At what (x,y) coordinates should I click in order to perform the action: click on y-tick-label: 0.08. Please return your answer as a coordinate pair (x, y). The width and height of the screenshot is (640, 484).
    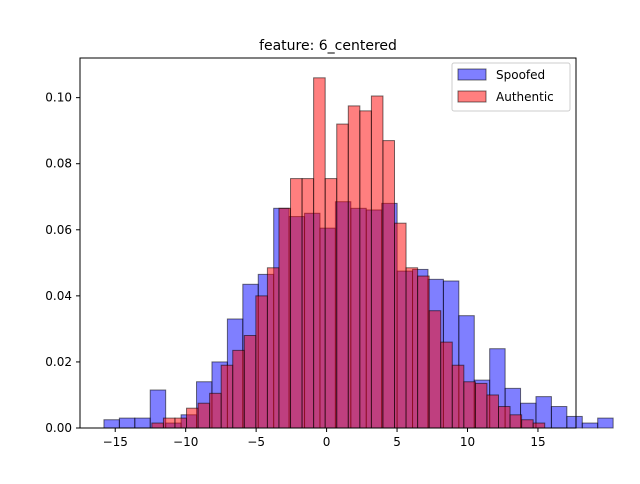
    Looking at the image, I should click on (58, 164).